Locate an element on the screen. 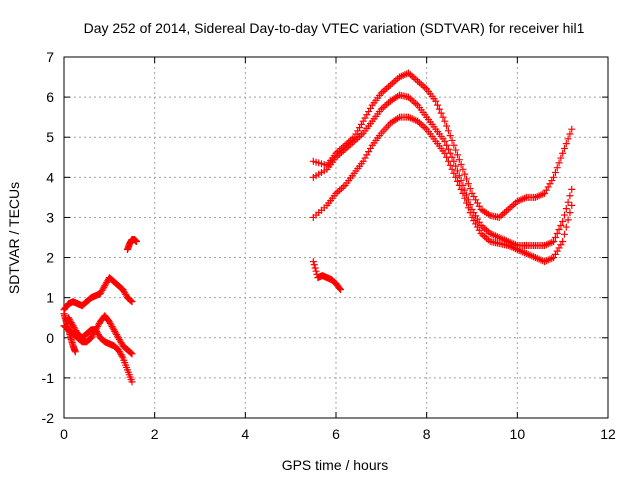  x-tick-label: 4 is located at coordinates (245, 434).